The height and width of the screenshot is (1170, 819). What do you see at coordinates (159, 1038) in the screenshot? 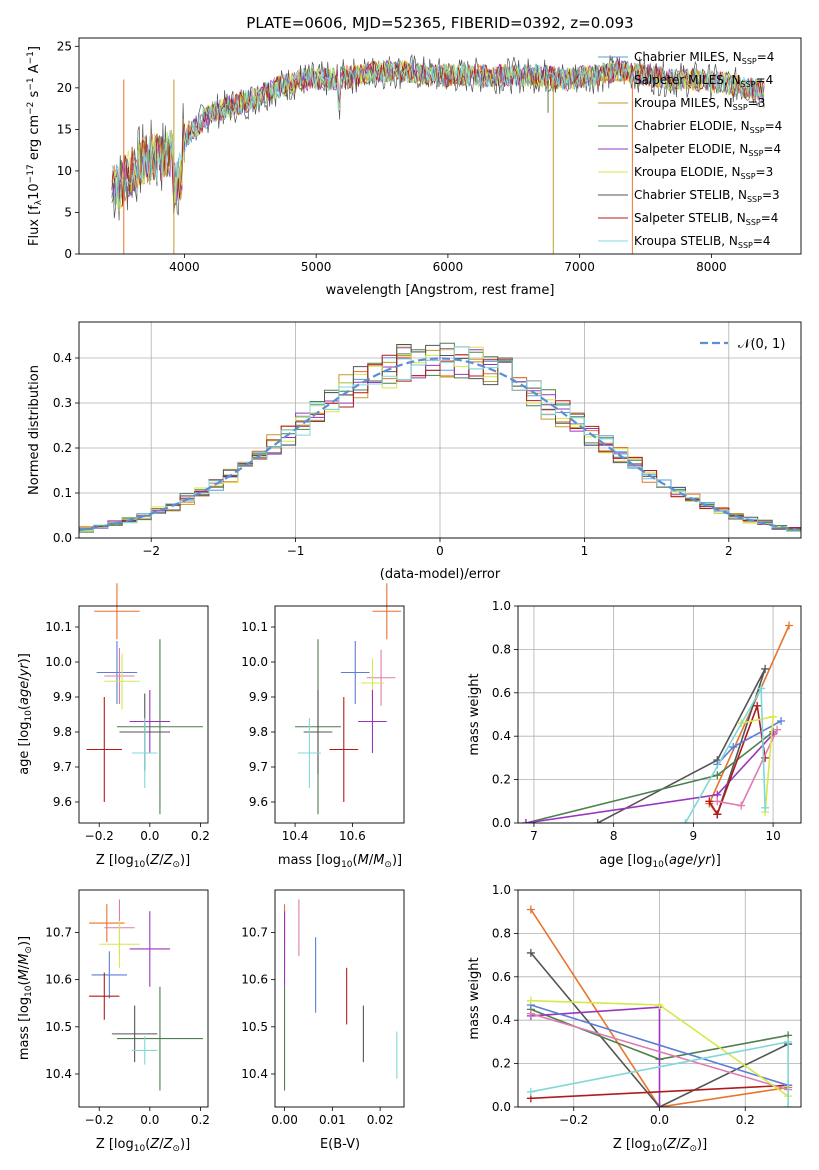
I see `errorbar-point-chabrier_elodie` at bounding box center [159, 1038].